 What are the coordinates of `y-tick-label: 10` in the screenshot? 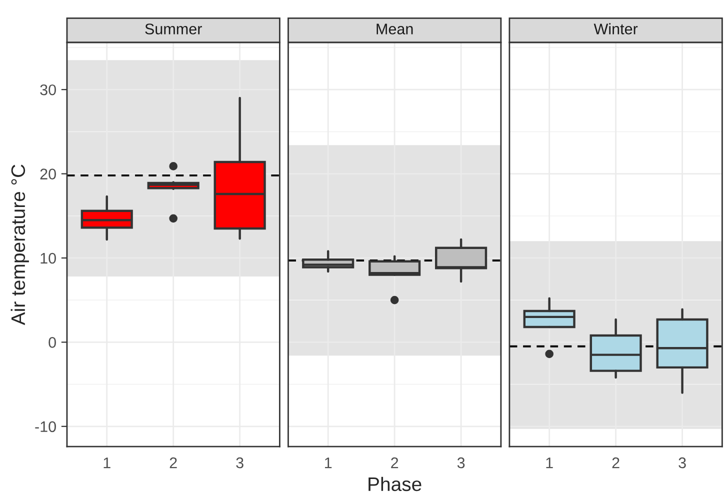 It's located at (48, 258).